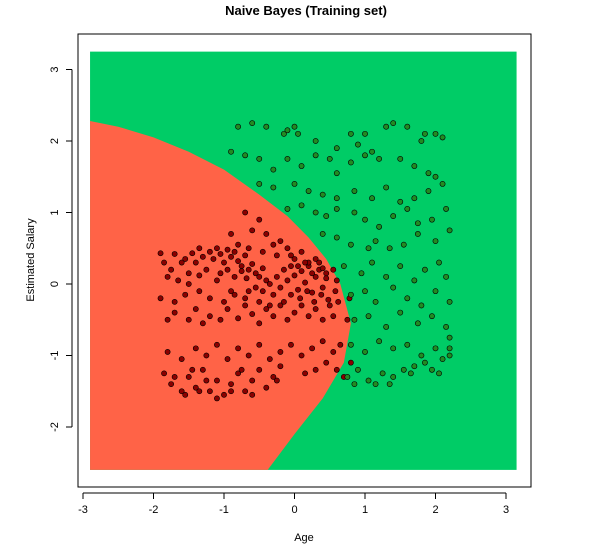 Image resolution: width=612 pixels, height=550 pixels. What do you see at coordinates (55, 427) in the screenshot?
I see `y-tick-label: -2` at bounding box center [55, 427].